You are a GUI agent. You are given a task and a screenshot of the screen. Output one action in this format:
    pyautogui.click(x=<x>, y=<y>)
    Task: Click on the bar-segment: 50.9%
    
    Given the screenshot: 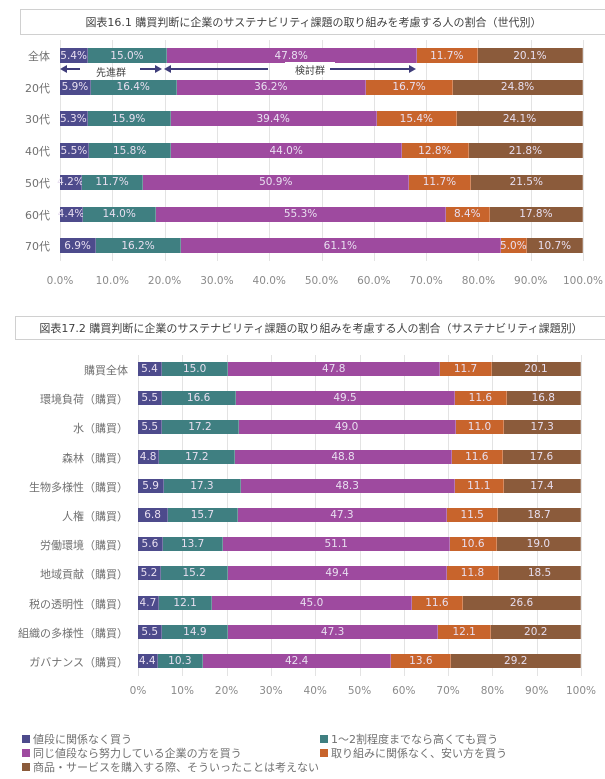 What is the action you would take?
    pyautogui.click(x=276, y=182)
    